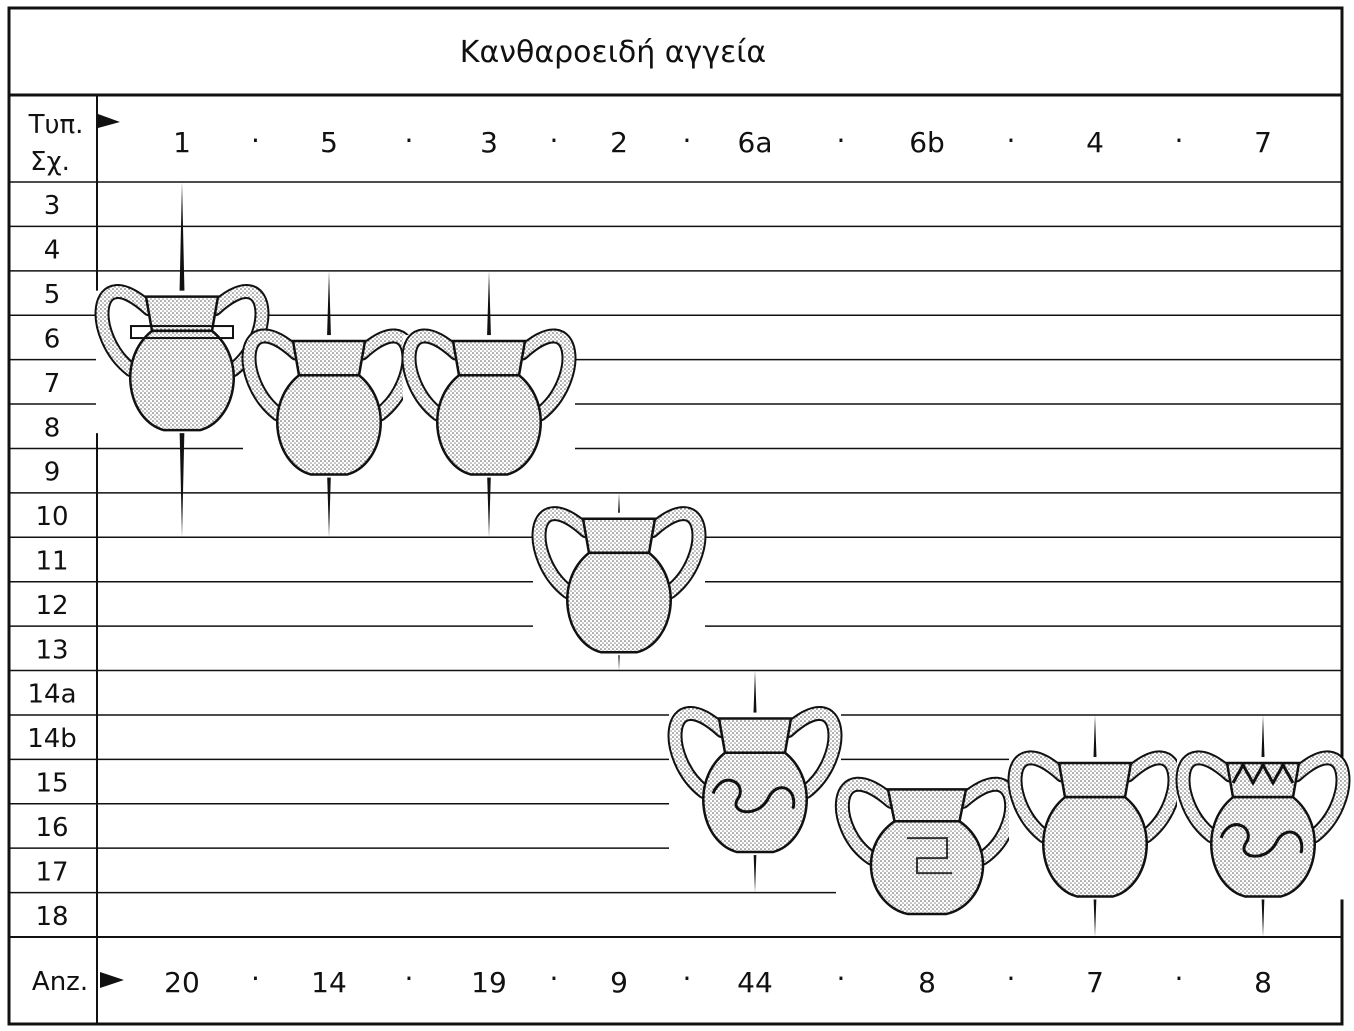 The image size is (1354, 1031). I want to click on count-value: 44, so click(755, 982).